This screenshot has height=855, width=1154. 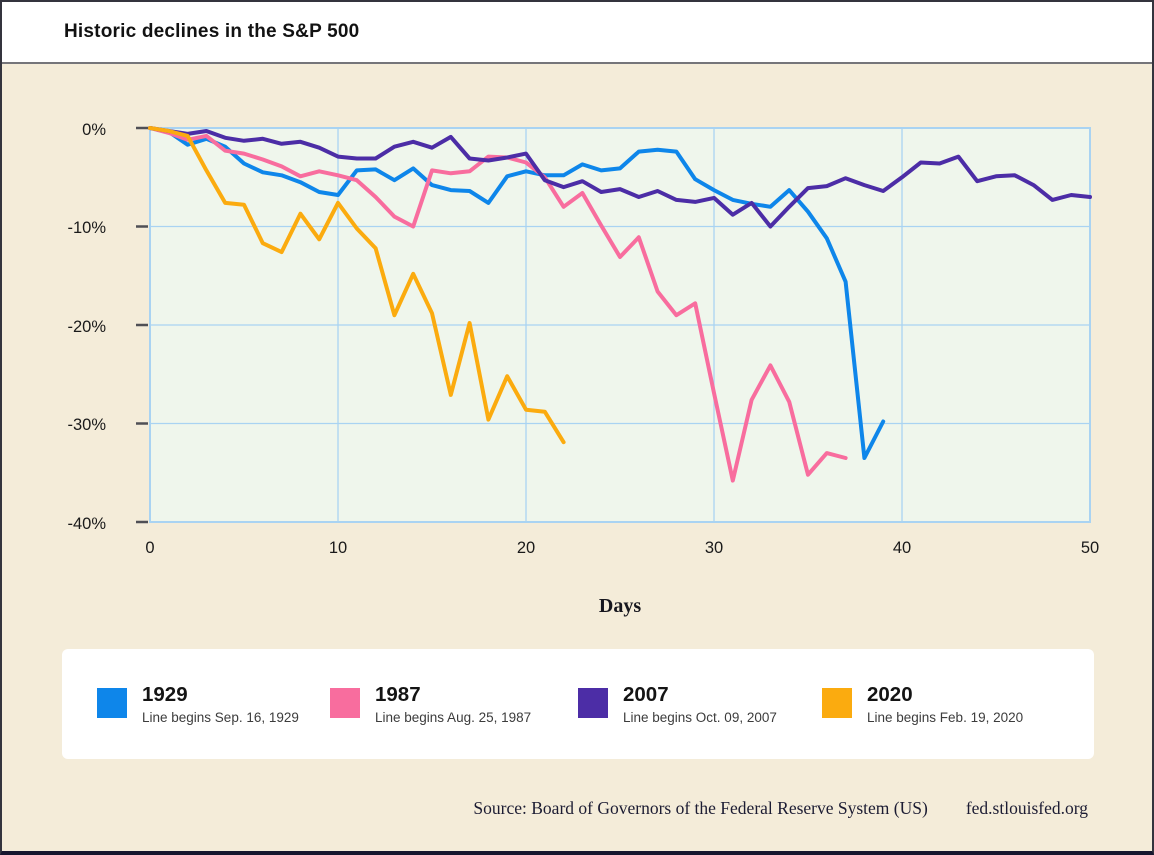 I want to click on x-axis-title: Days, so click(x=620, y=606).